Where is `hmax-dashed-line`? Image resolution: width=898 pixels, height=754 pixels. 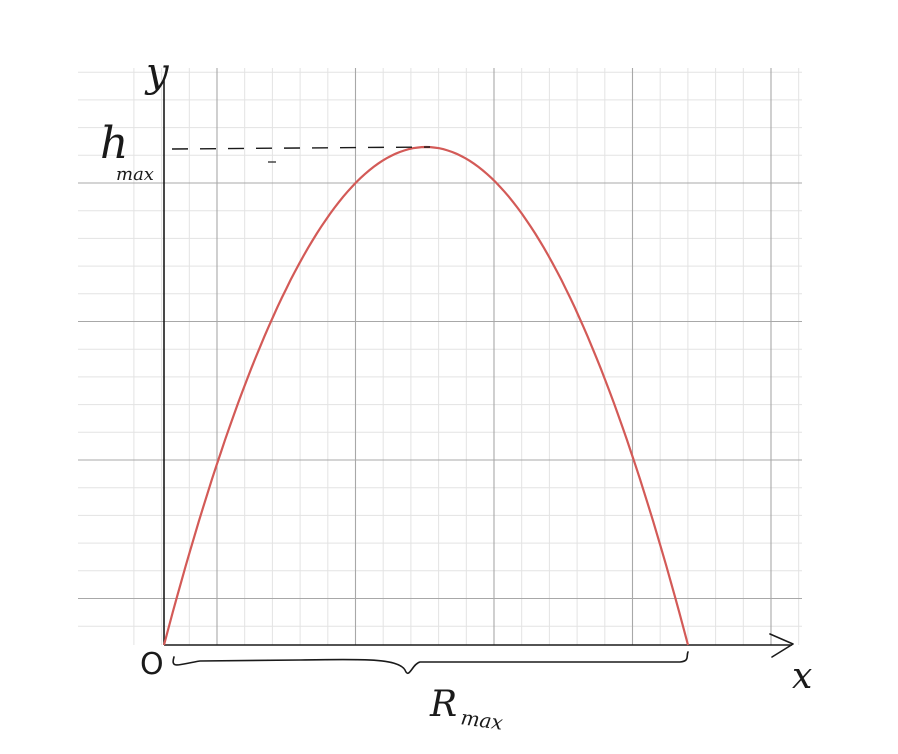
hmax-dashed-line is located at coordinates (301, 148).